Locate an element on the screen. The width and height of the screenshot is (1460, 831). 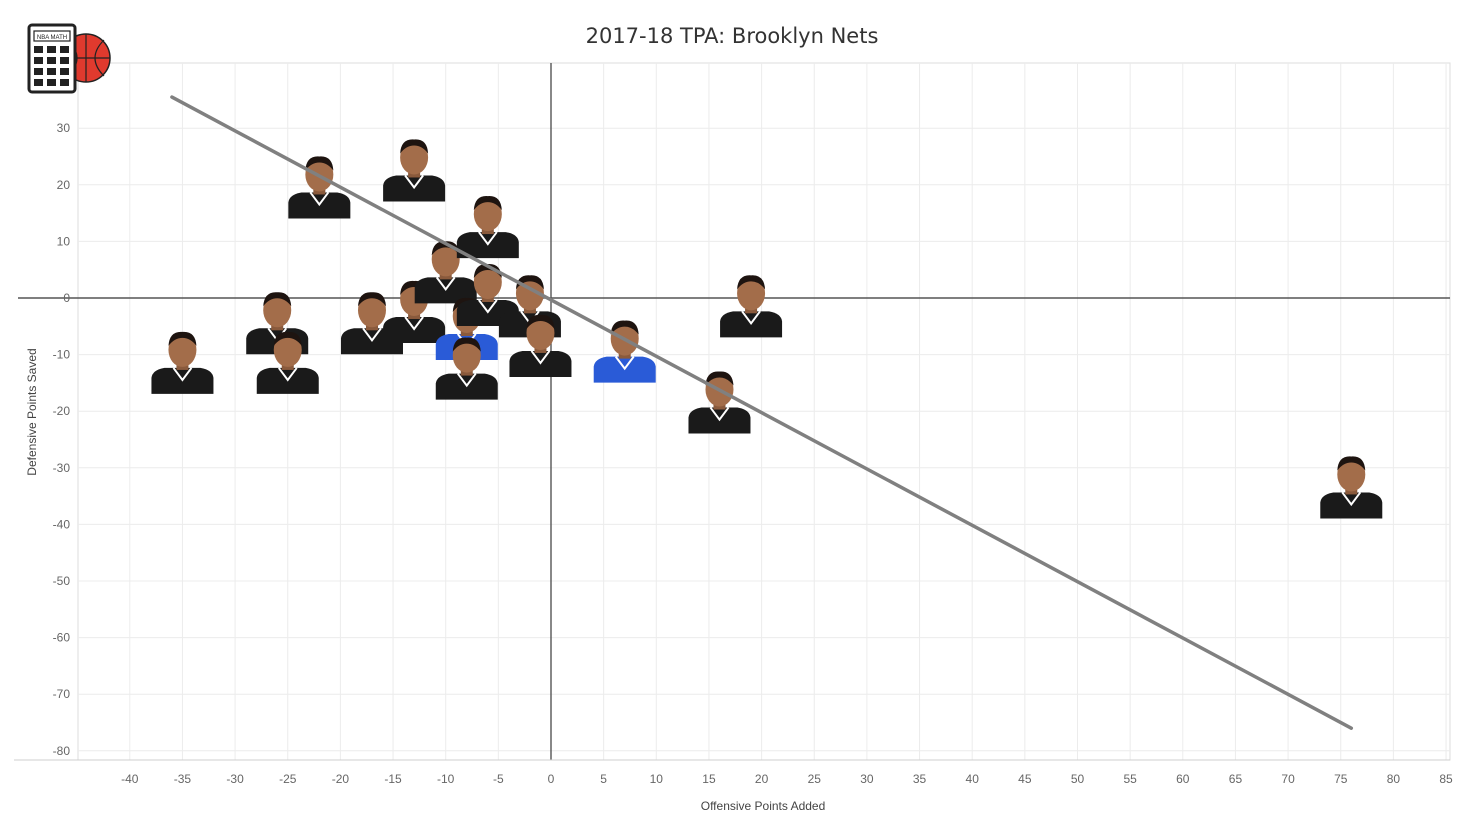
x-tick-label: -15 is located at coordinates (393, 779).